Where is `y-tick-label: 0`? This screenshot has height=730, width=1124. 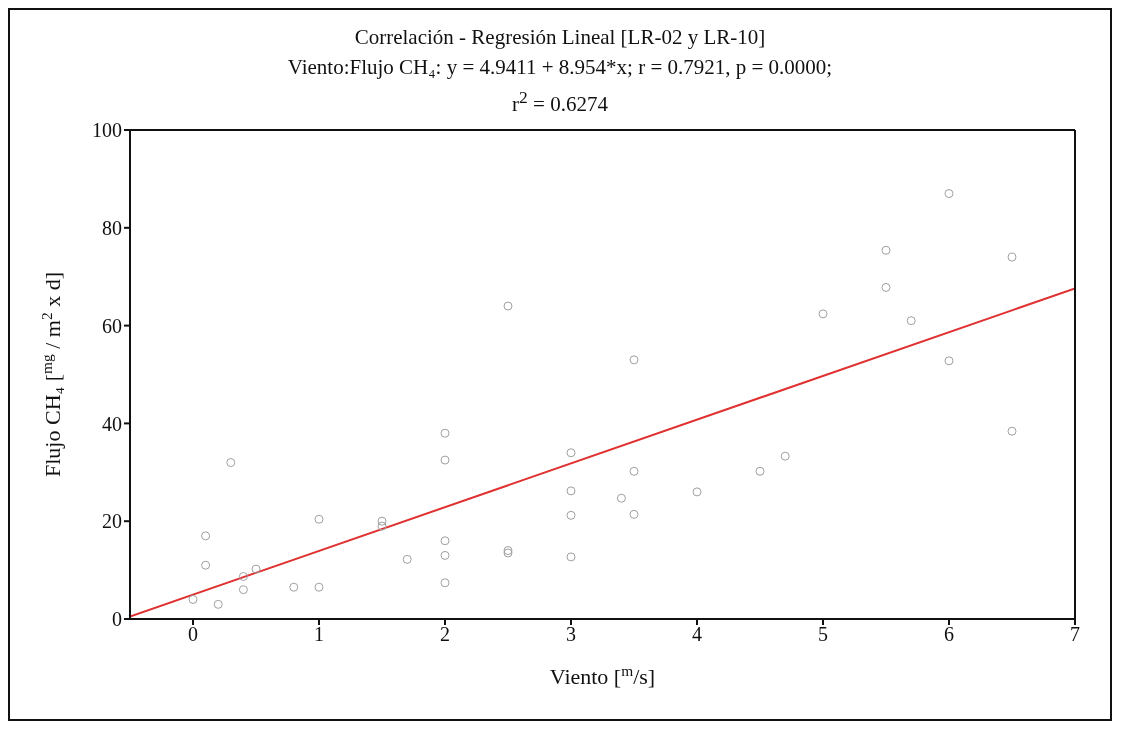
y-tick-label: 0 is located at coordinates (117, 619).